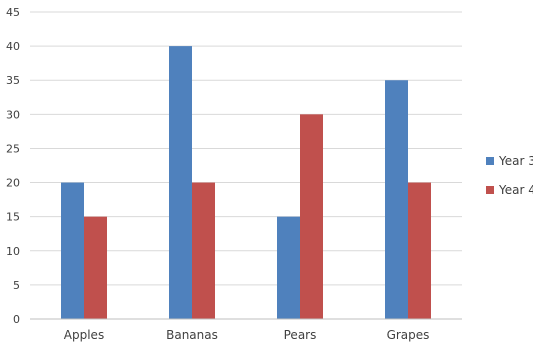 This screenshot has height=347, width=533. What do you see at coordinates (192, 335) in the screenshot?
I see `x-tick-label: Bananas` at bounding box center [192, 335].